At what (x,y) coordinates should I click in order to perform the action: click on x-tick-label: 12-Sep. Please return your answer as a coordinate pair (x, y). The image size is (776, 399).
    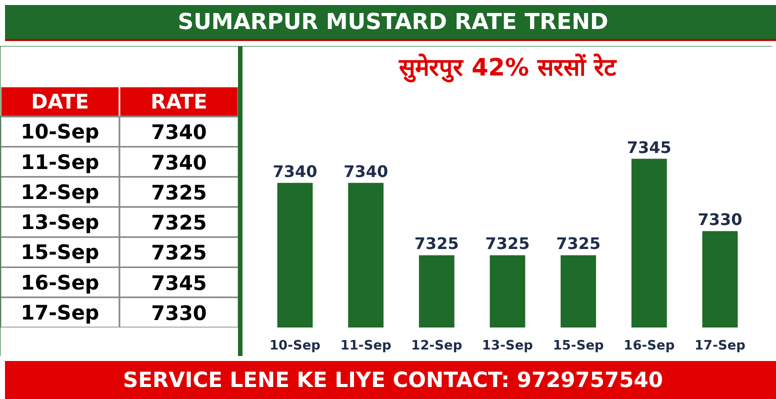
    Looking at the image, I should click on (436, 346).